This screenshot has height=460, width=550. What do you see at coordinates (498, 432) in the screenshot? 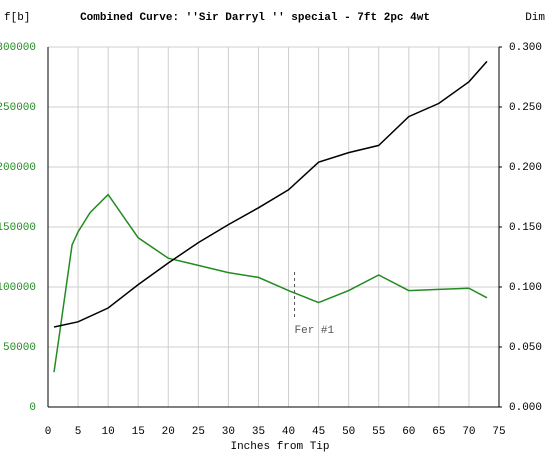
I see `x-tick-label: 75` at bounding box center [498, 432].